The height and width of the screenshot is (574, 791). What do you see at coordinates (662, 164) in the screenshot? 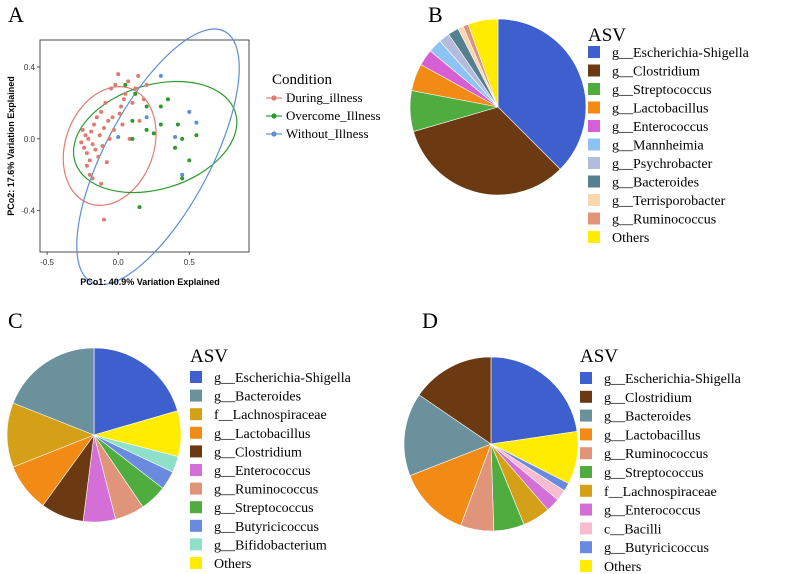
I see `legend-label: g__Psychrobacter` at bounding box center [662, 164].